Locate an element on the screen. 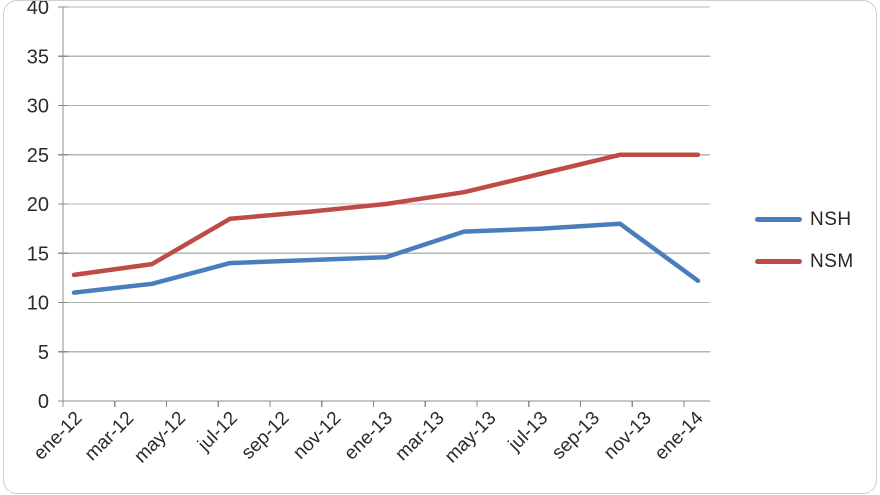  x-tick-label: jul-13 is located at coordinates (528, 432).